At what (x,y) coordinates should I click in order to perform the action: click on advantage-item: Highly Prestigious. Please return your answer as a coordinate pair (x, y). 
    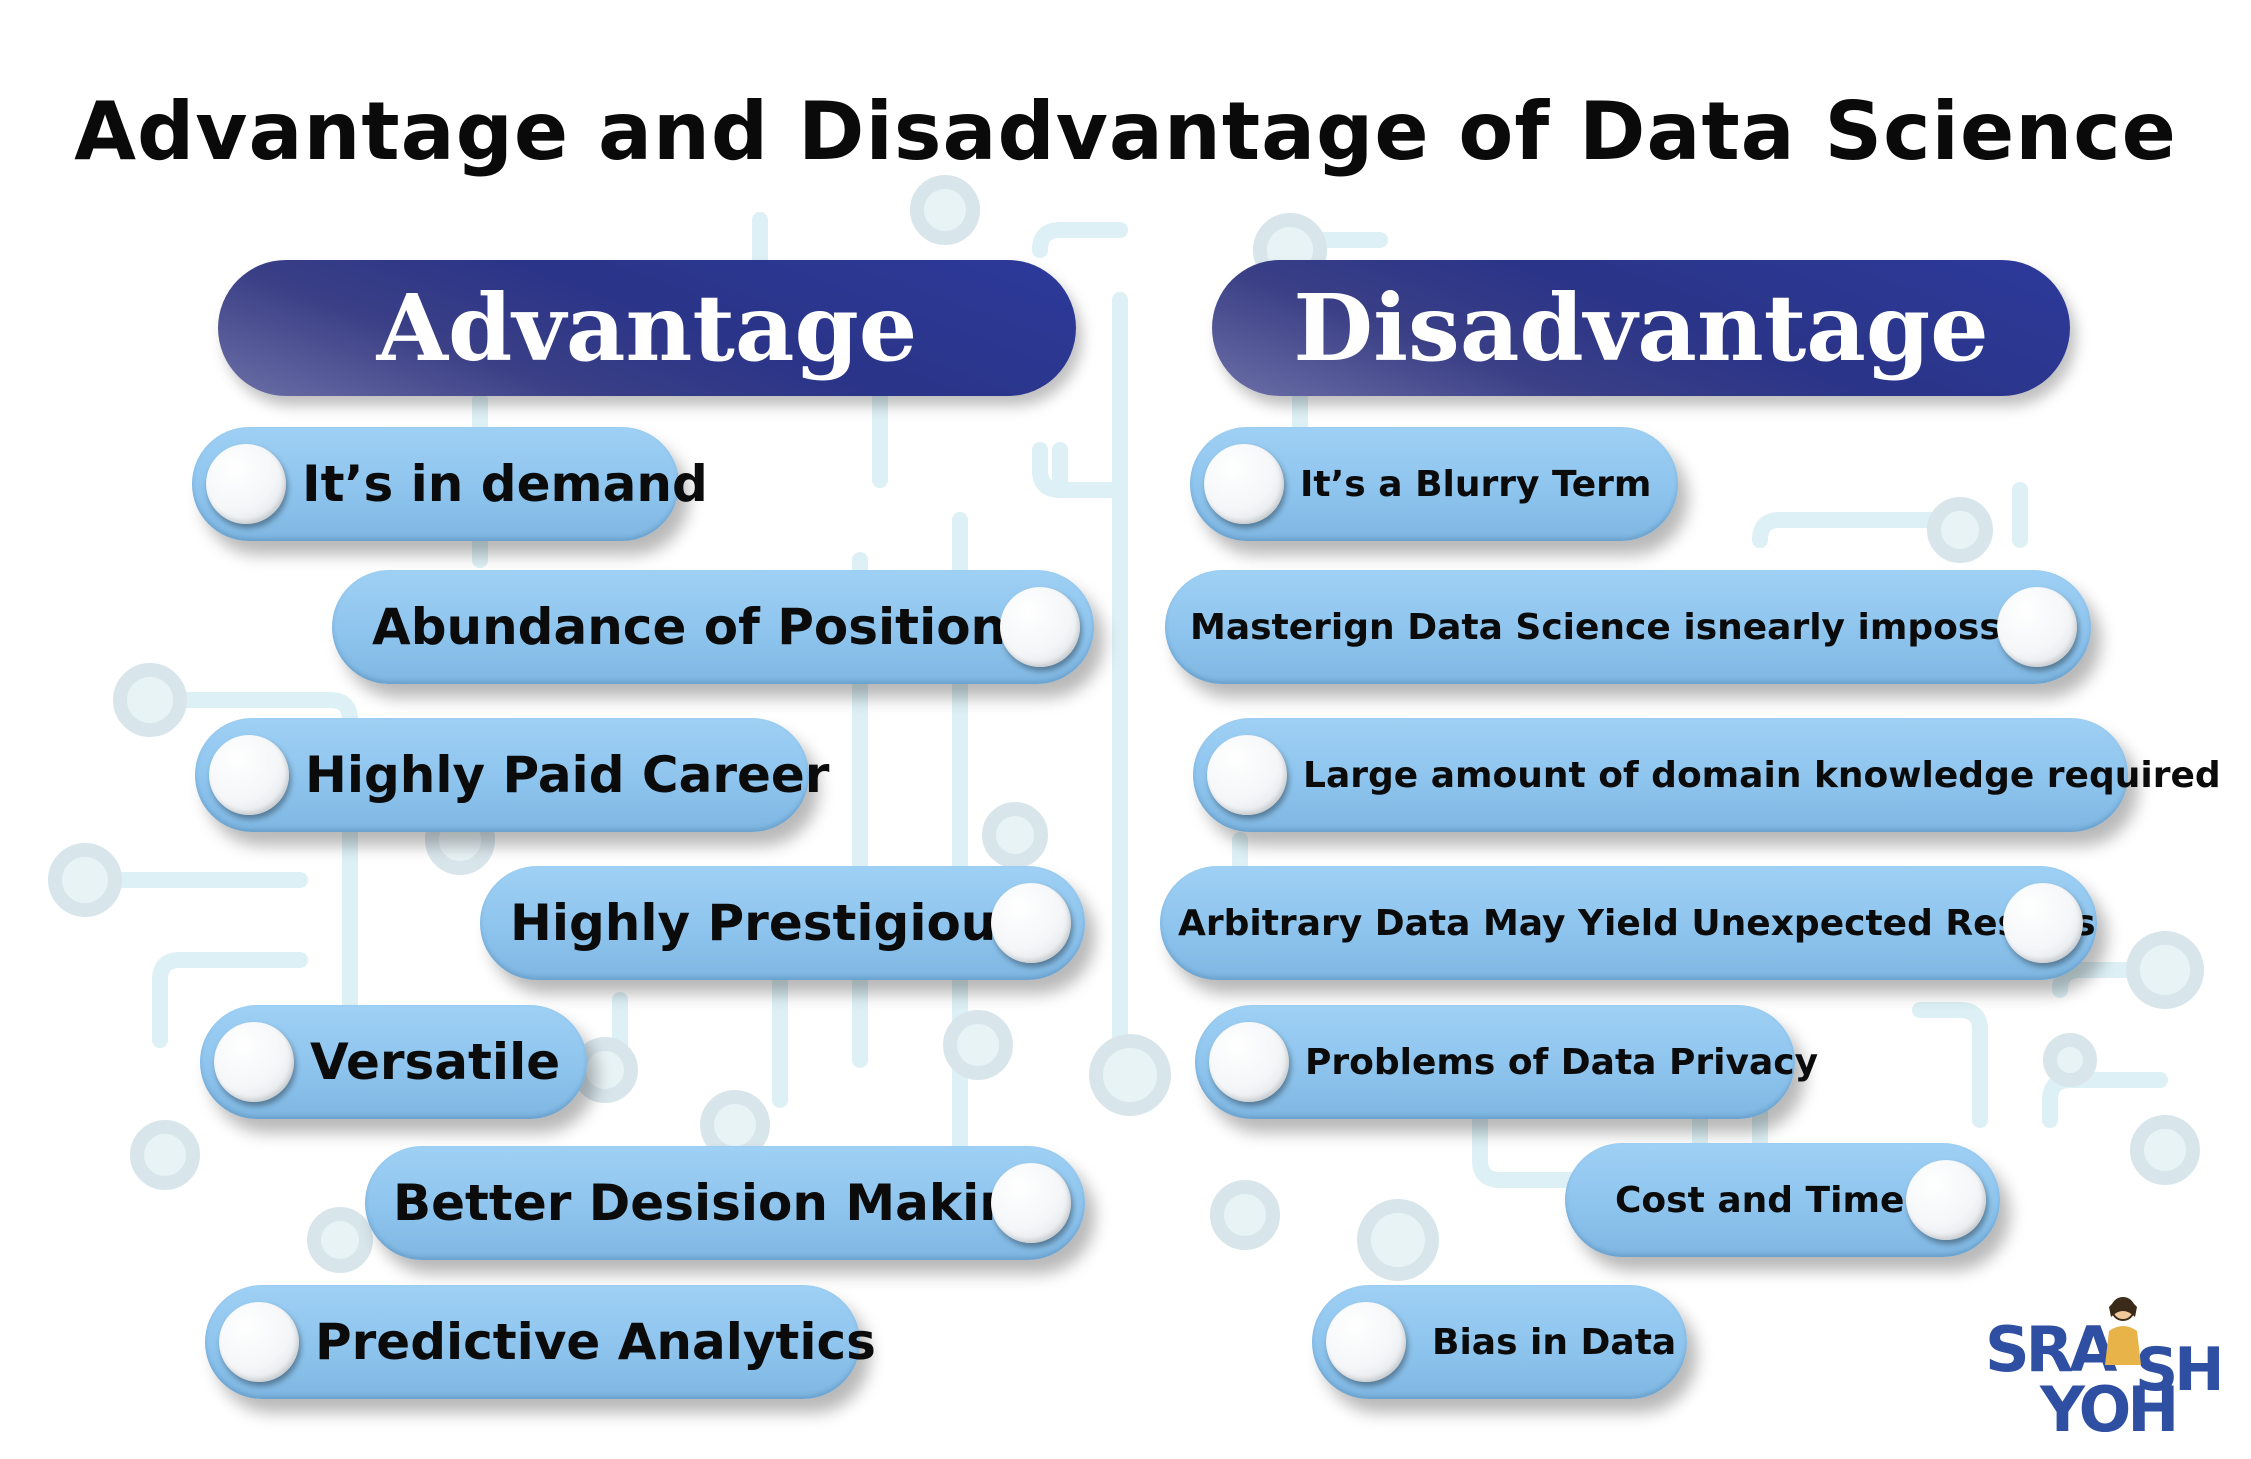
    Looking at the image, I should click on (782, 923).